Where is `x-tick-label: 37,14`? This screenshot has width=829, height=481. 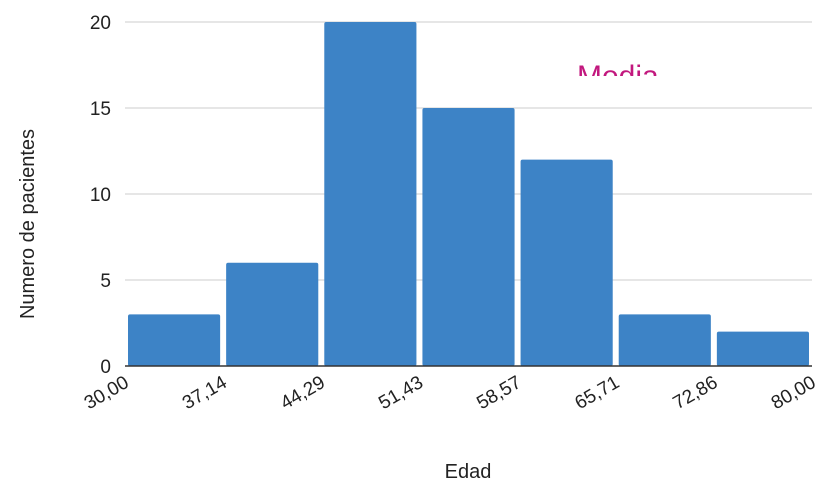 x-tick-label: 37,14 is located at coordinates (205, 393).